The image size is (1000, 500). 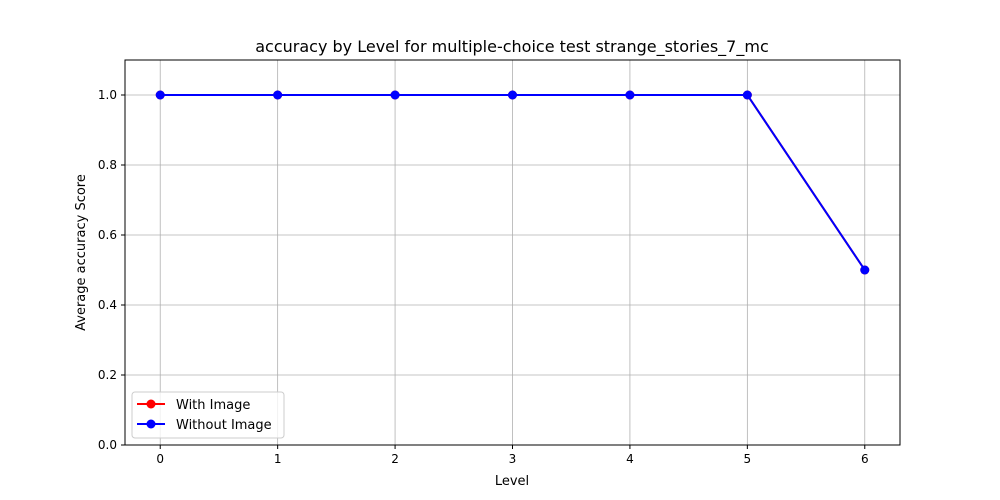 What do you see at coordinates (512, 481) in the screenshot?
I see `x-axis-label: Level` at bounding box center [512, 481].